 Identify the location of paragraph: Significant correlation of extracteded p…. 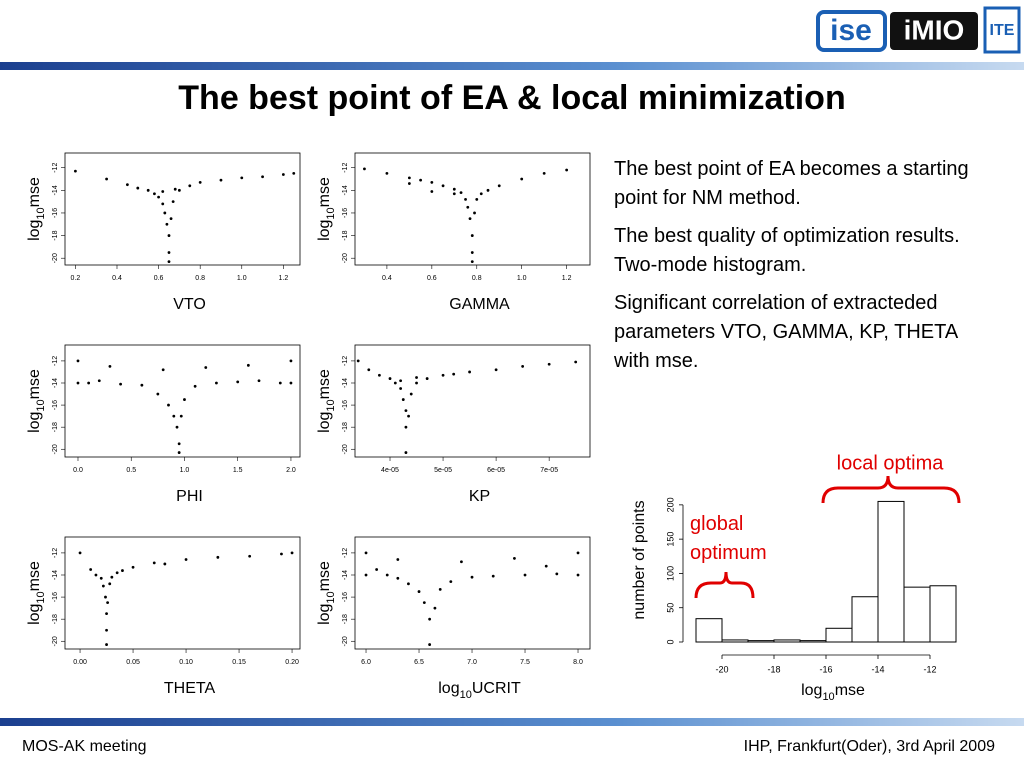
(786, 332).